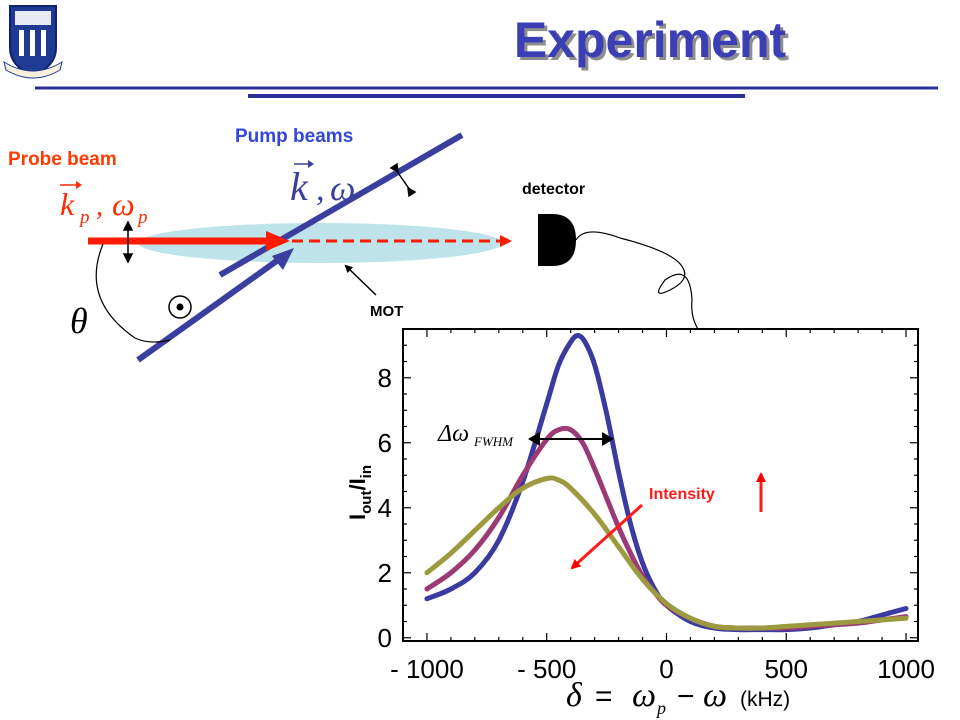 This screenshot has width=960, height=720. I want to click on x-tick-label: - 1000, so click(427, 669).